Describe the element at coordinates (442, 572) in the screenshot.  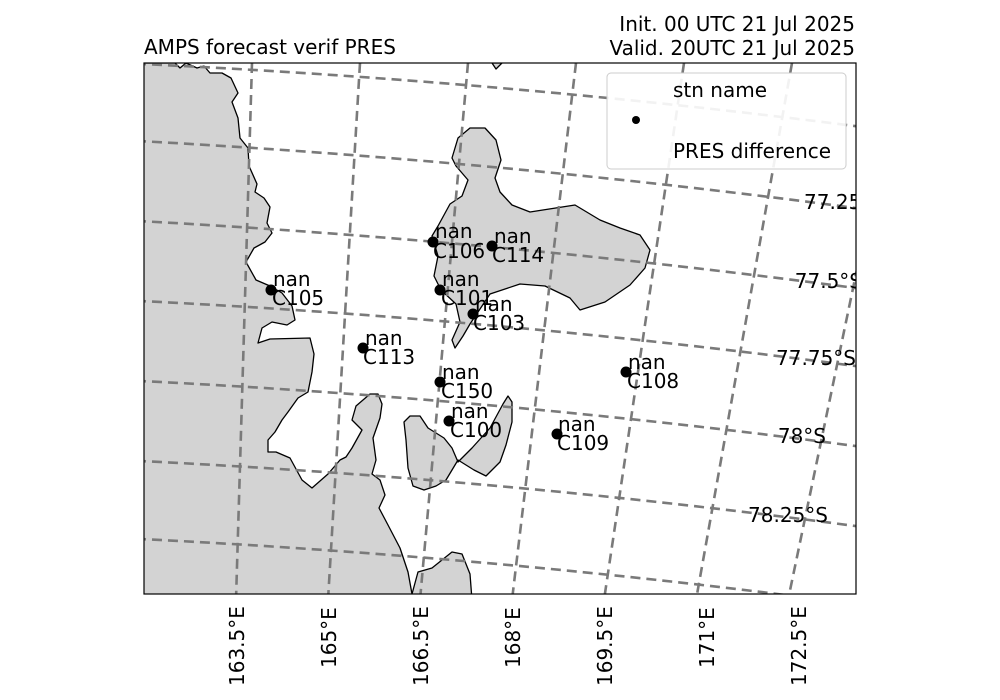
I see `land-south-spit` at that location.